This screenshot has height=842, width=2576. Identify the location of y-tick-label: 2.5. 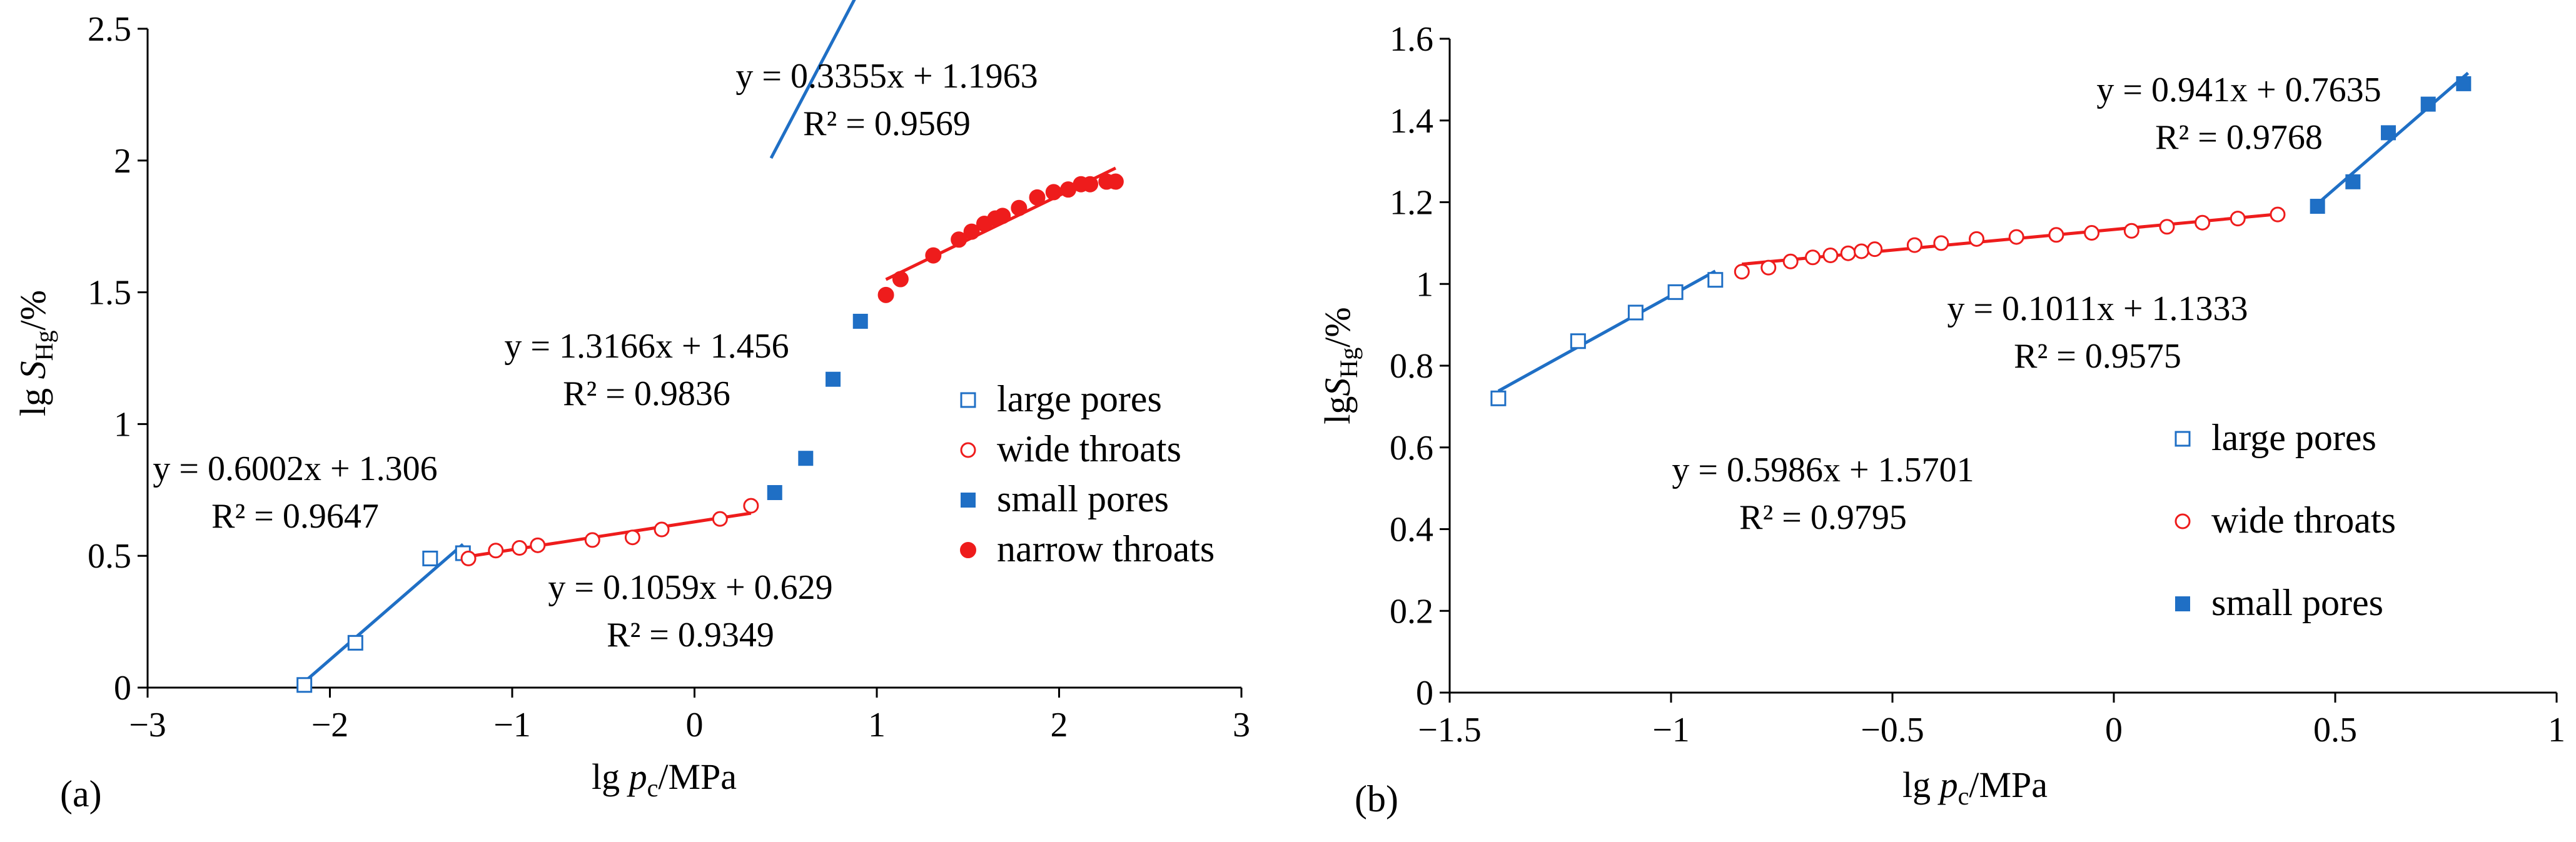
(110, 29).